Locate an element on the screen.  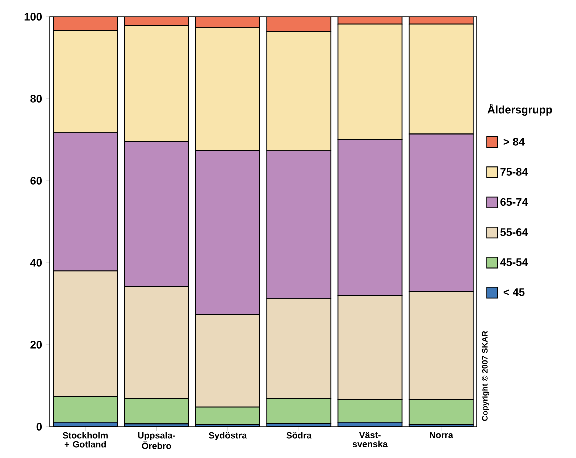
y-tick-label: 0 is located at coordinates (39, 427).